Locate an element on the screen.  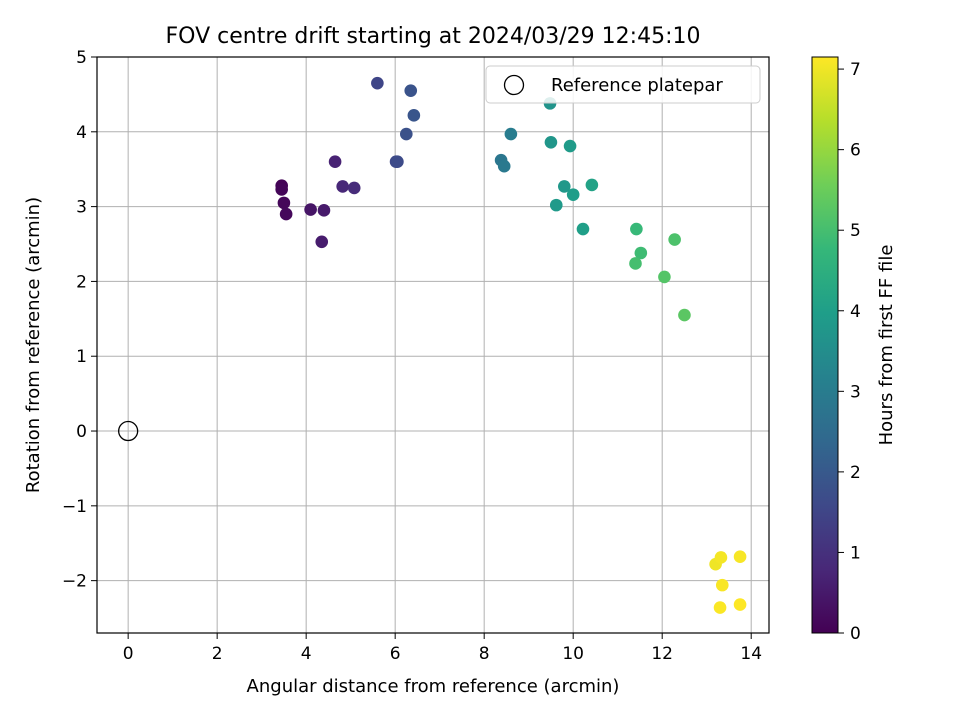
x-tick-label: 2 is located at coordinates (217, 654).